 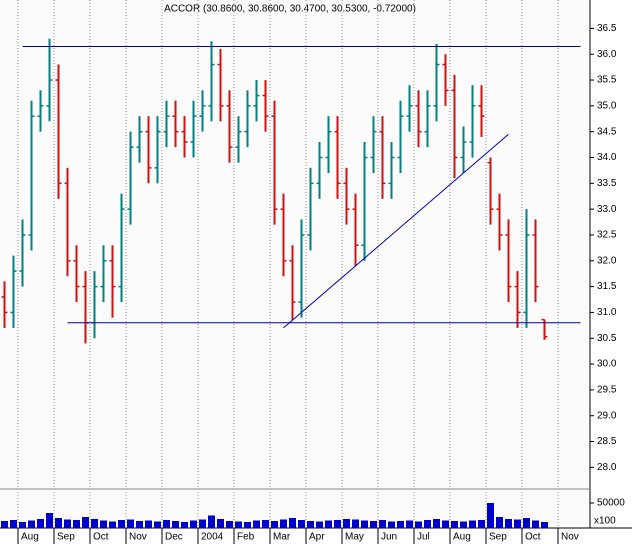 What do you see at coordinates (607, 441) in the screenshot?
I see `y-tick-label: 28.5` at bounding box center [607, 441].